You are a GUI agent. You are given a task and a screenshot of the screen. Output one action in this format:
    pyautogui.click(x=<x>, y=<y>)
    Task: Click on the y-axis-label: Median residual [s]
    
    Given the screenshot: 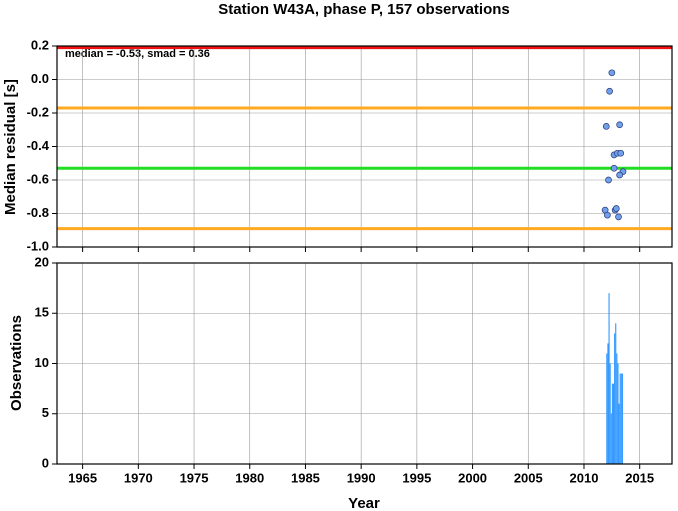 What is the action you would take?
    pyautogui.click(x=10, y=147)
    